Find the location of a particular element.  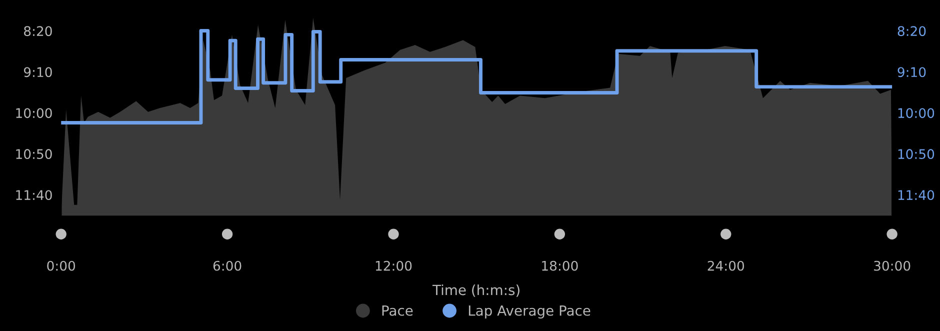

y2-tick-label: 9:10 is located at coordinates (912, 72).